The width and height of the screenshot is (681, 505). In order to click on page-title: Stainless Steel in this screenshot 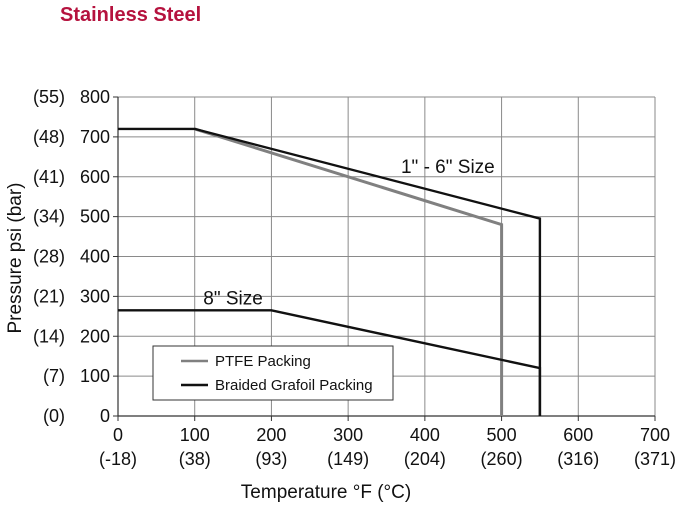, I will do `click(131, 15)`.